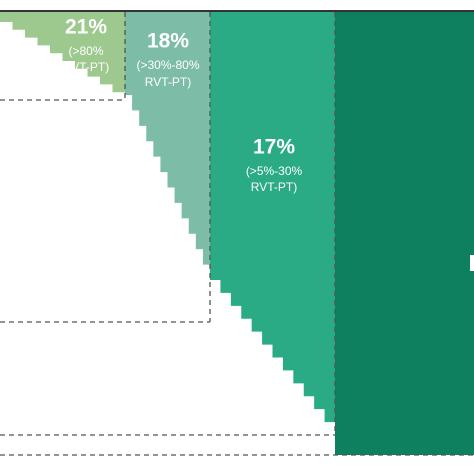  What do you see at coordinates (168, 41) in the screenshot?
I see `value-label: 18%` at bounding box center [168, 41].